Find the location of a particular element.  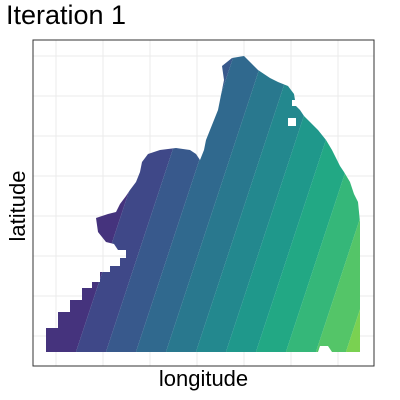

chart-title: Iteration 1 is located at coordinates (66, 15).